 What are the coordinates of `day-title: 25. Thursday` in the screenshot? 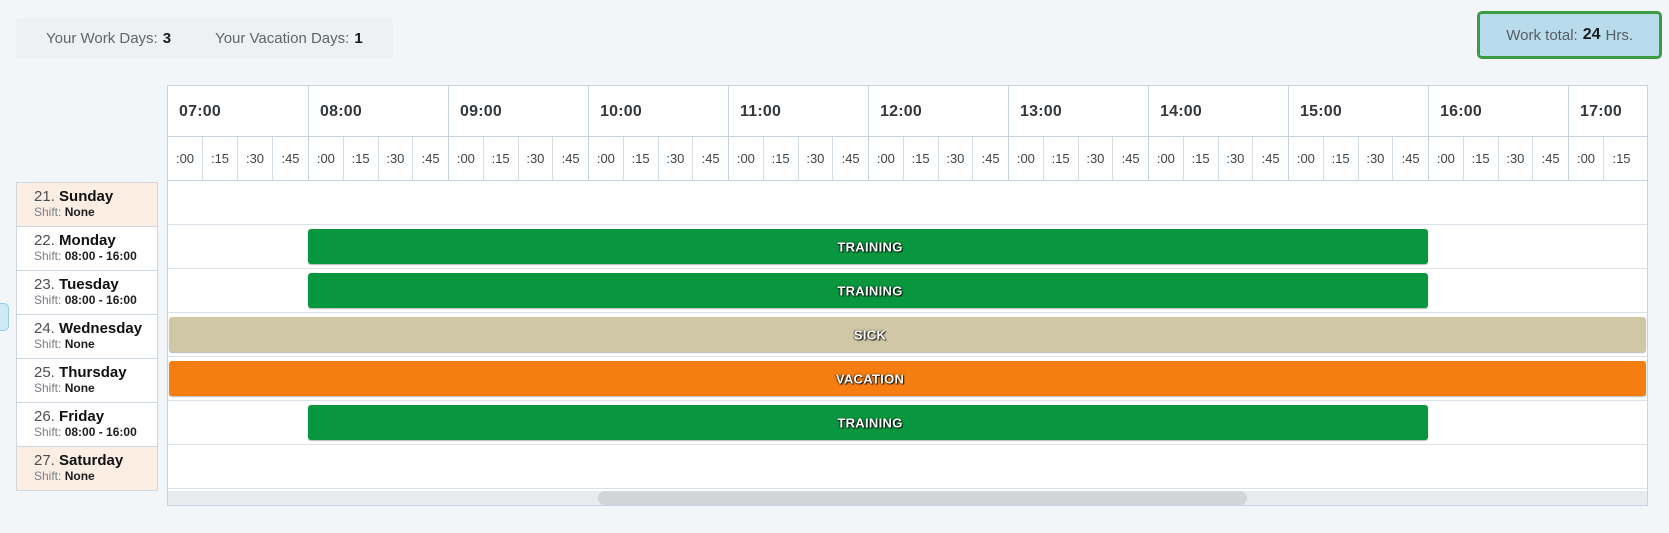 It's located at (95, 372).